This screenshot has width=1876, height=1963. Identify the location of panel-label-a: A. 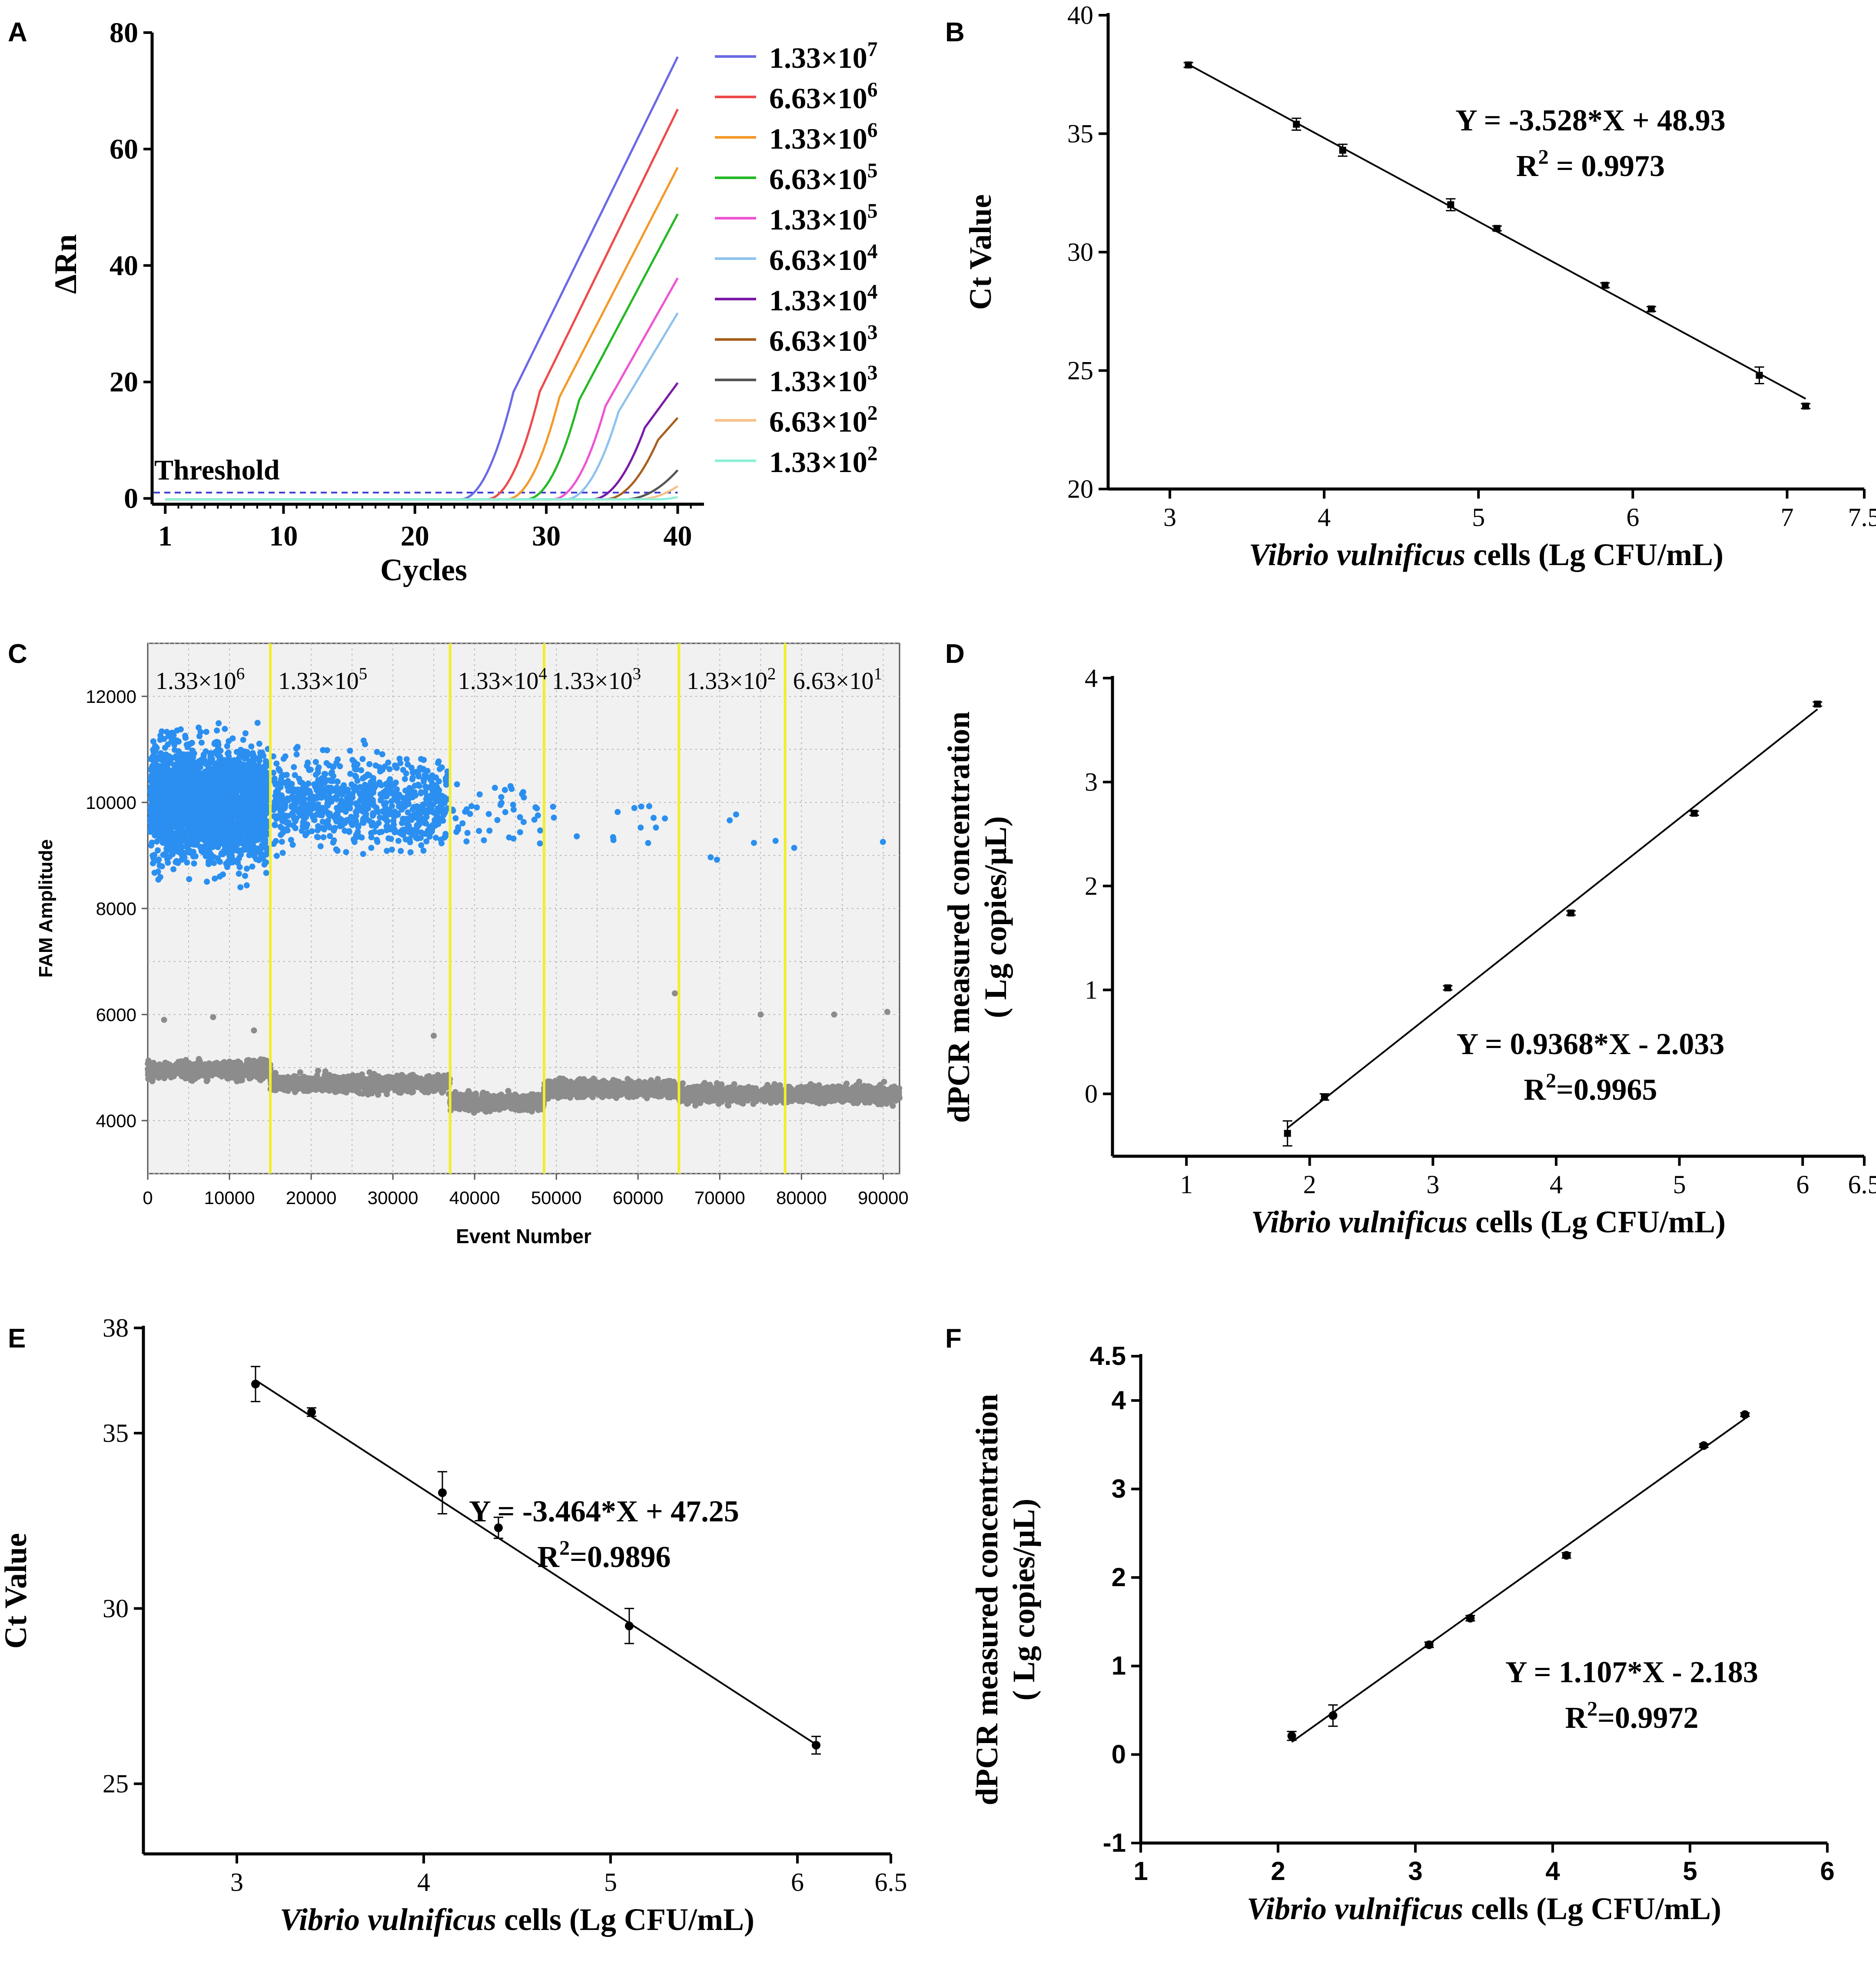
(17, 32).